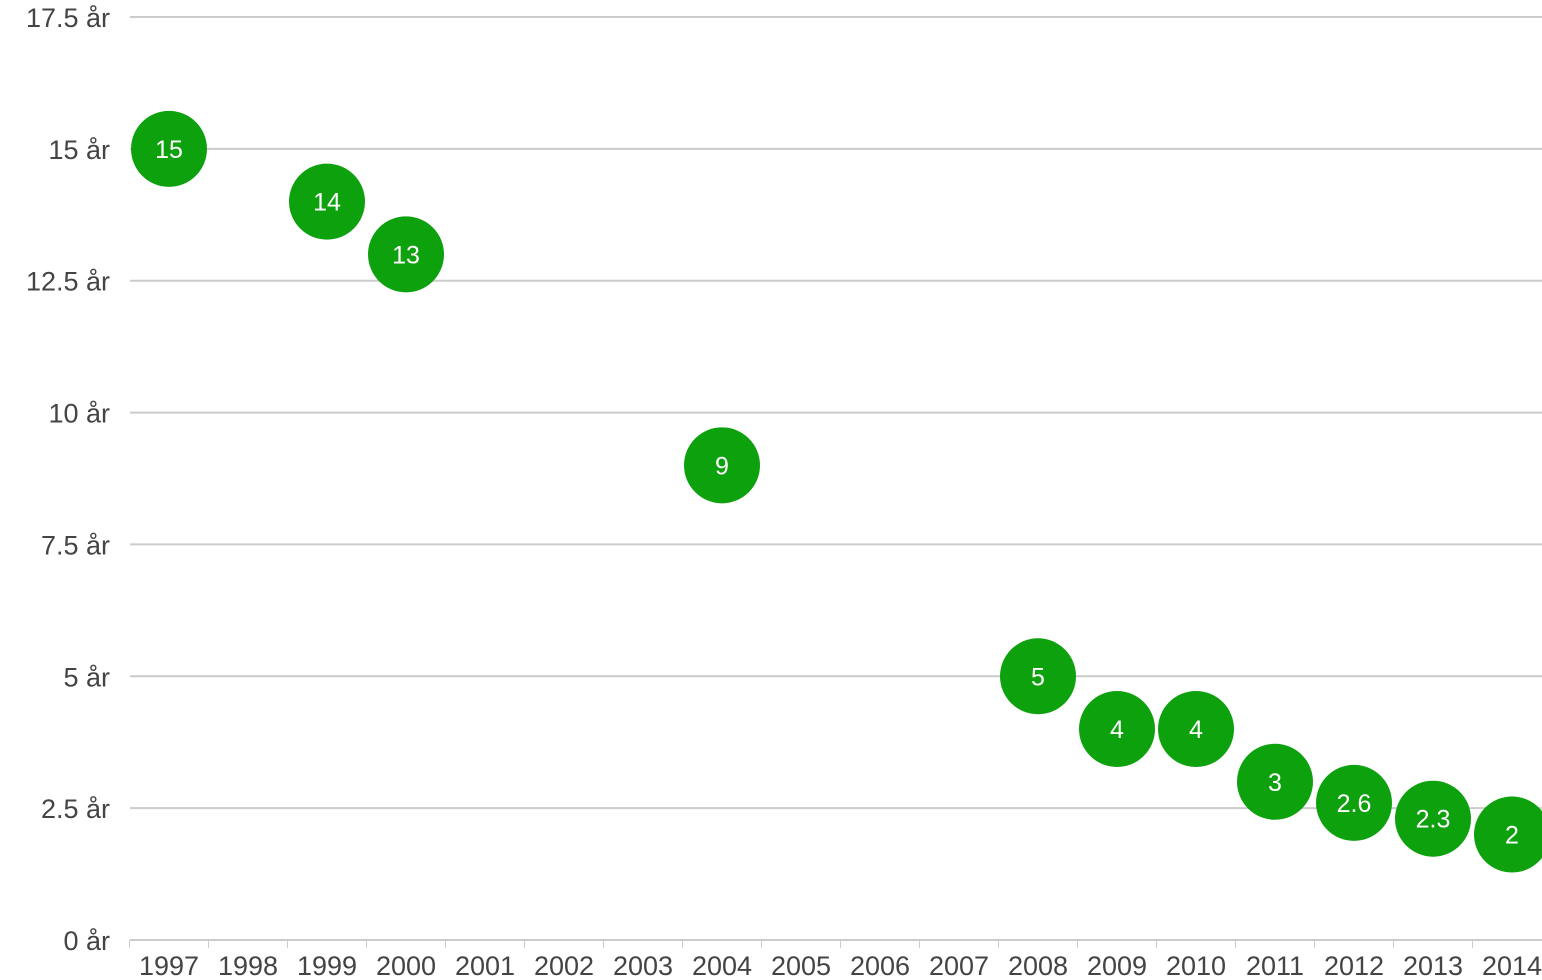 Image resolution: width=1542 pixels, height=980 pixels. I want to click on x-tick-label: 2004, so click(722, 965).